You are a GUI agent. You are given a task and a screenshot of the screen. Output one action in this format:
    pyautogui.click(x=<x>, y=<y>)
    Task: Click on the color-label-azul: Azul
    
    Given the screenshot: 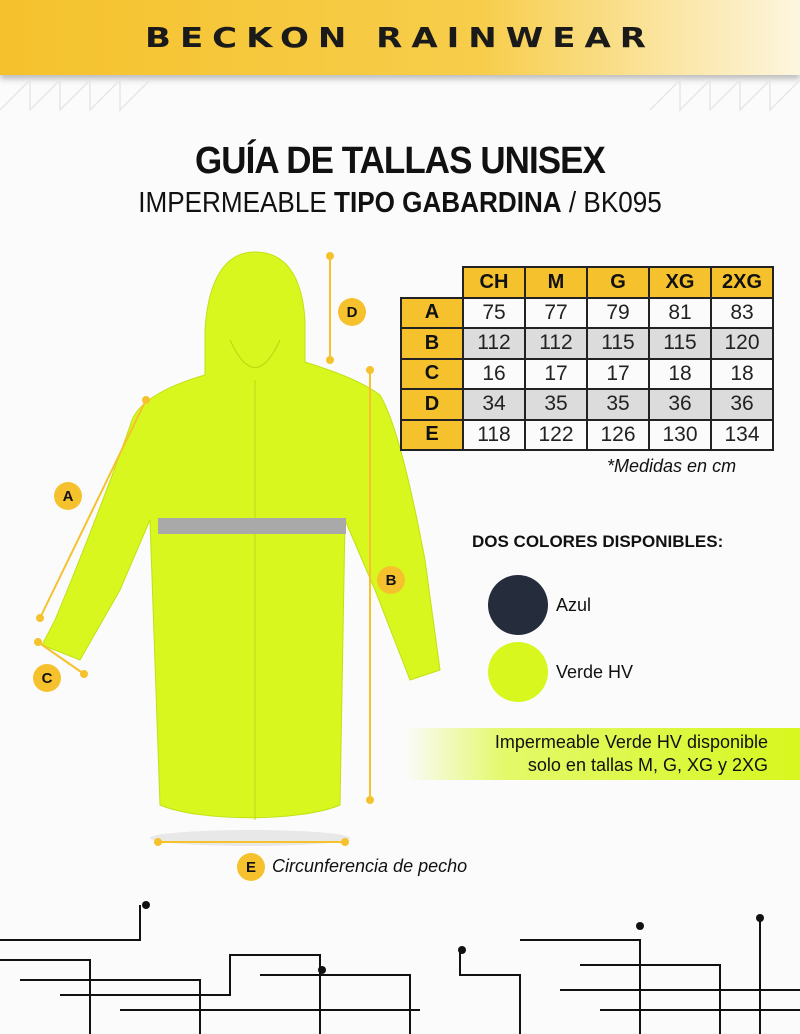 What is the action you would take?
    pyautogui.click(x=574, y=605)
    